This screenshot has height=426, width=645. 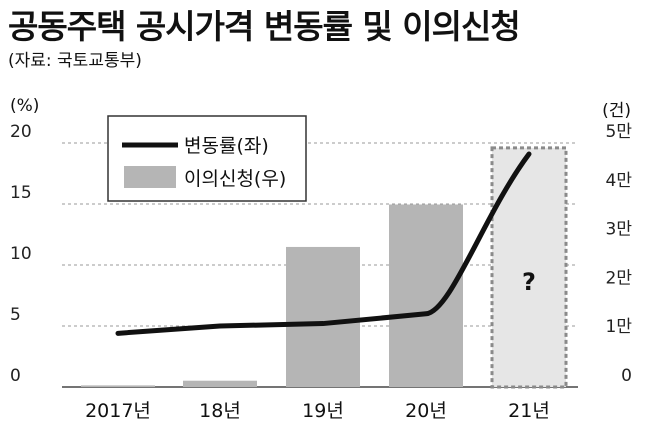 What do you see at coordinates (150, 177) in the screenshot?
I see `legend-bar-swatch` at bounding box center [150, 177].